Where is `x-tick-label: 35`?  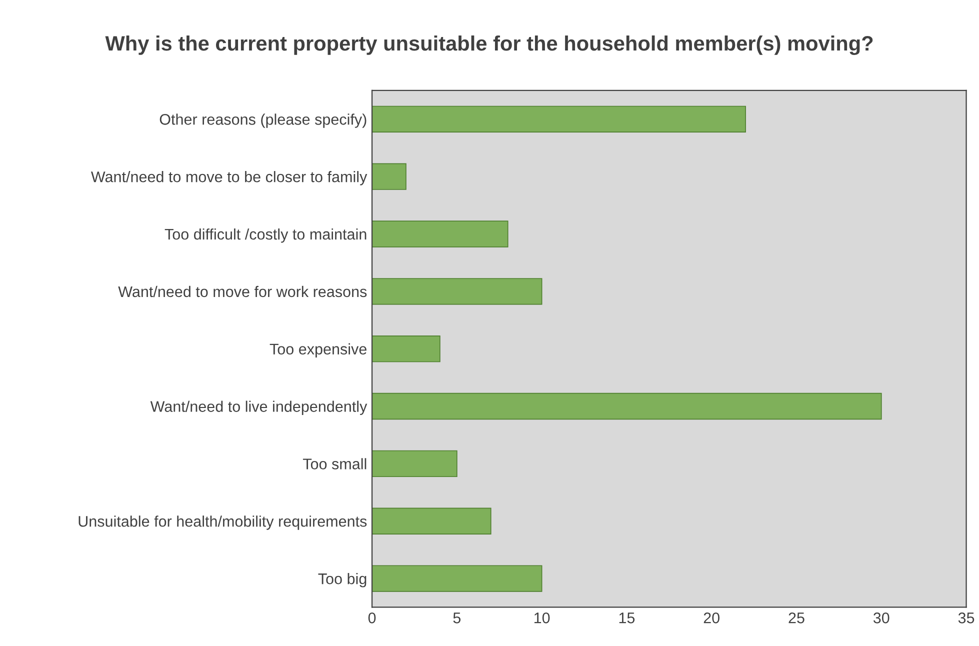
x-tick-label: 35 is located at coordinates (966, 618).